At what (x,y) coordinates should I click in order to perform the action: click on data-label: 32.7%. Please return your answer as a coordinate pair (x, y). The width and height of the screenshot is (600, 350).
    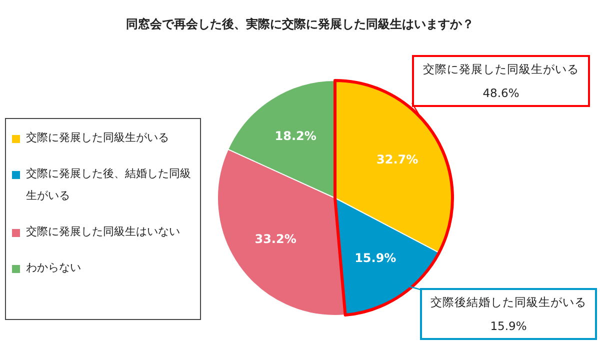
    Looking at the image, I should click on (397, 159).